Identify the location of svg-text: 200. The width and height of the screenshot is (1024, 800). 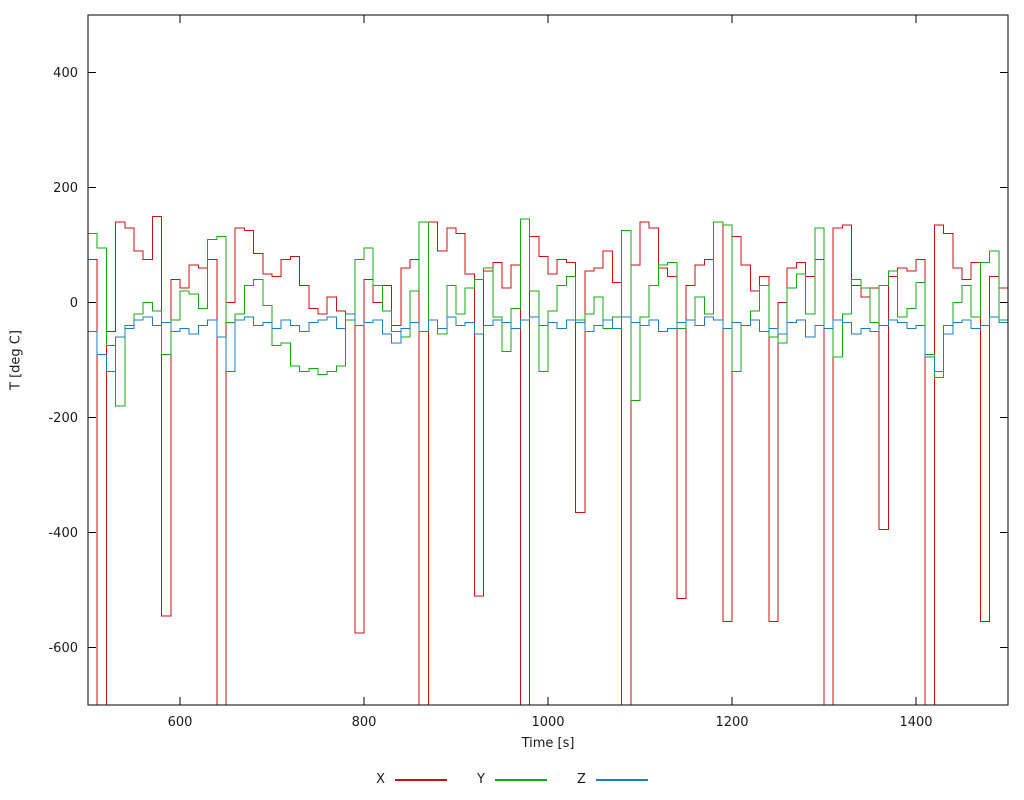
(65, 188).